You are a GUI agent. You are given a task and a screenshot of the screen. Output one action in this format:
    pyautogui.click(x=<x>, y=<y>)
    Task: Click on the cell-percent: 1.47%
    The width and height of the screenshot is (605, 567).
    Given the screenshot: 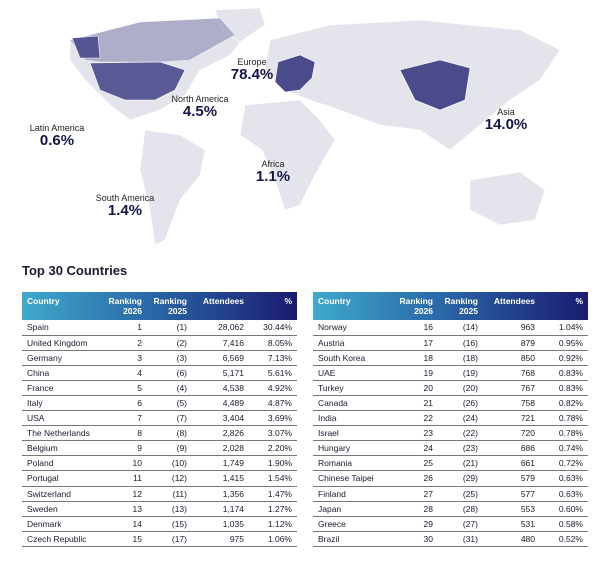 What is the action you would take?
    pyautogui.click(x=273, y=494)
    